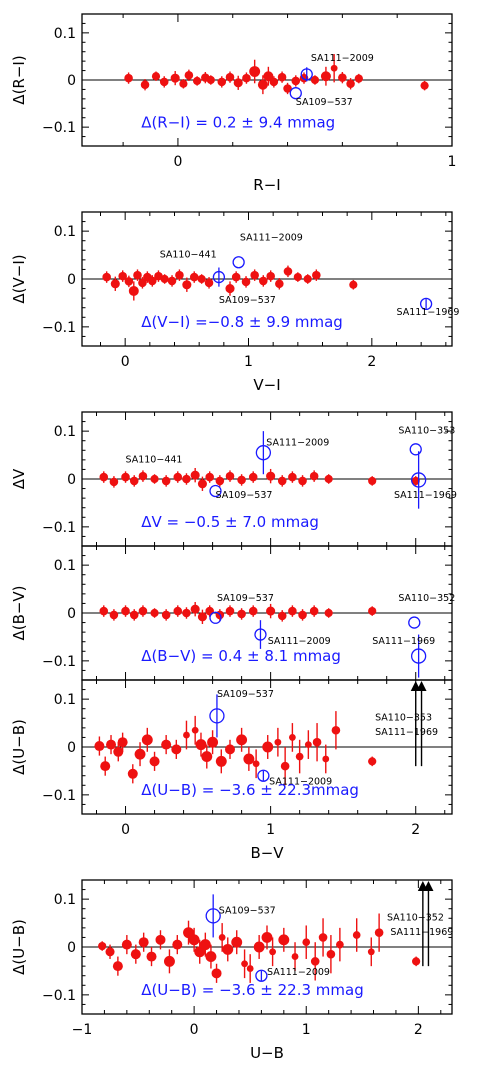  What do you see at coordinates (267, 853) in the screenshot?
I see `x-axis-title: B−V` at bounding box center [267, 853].